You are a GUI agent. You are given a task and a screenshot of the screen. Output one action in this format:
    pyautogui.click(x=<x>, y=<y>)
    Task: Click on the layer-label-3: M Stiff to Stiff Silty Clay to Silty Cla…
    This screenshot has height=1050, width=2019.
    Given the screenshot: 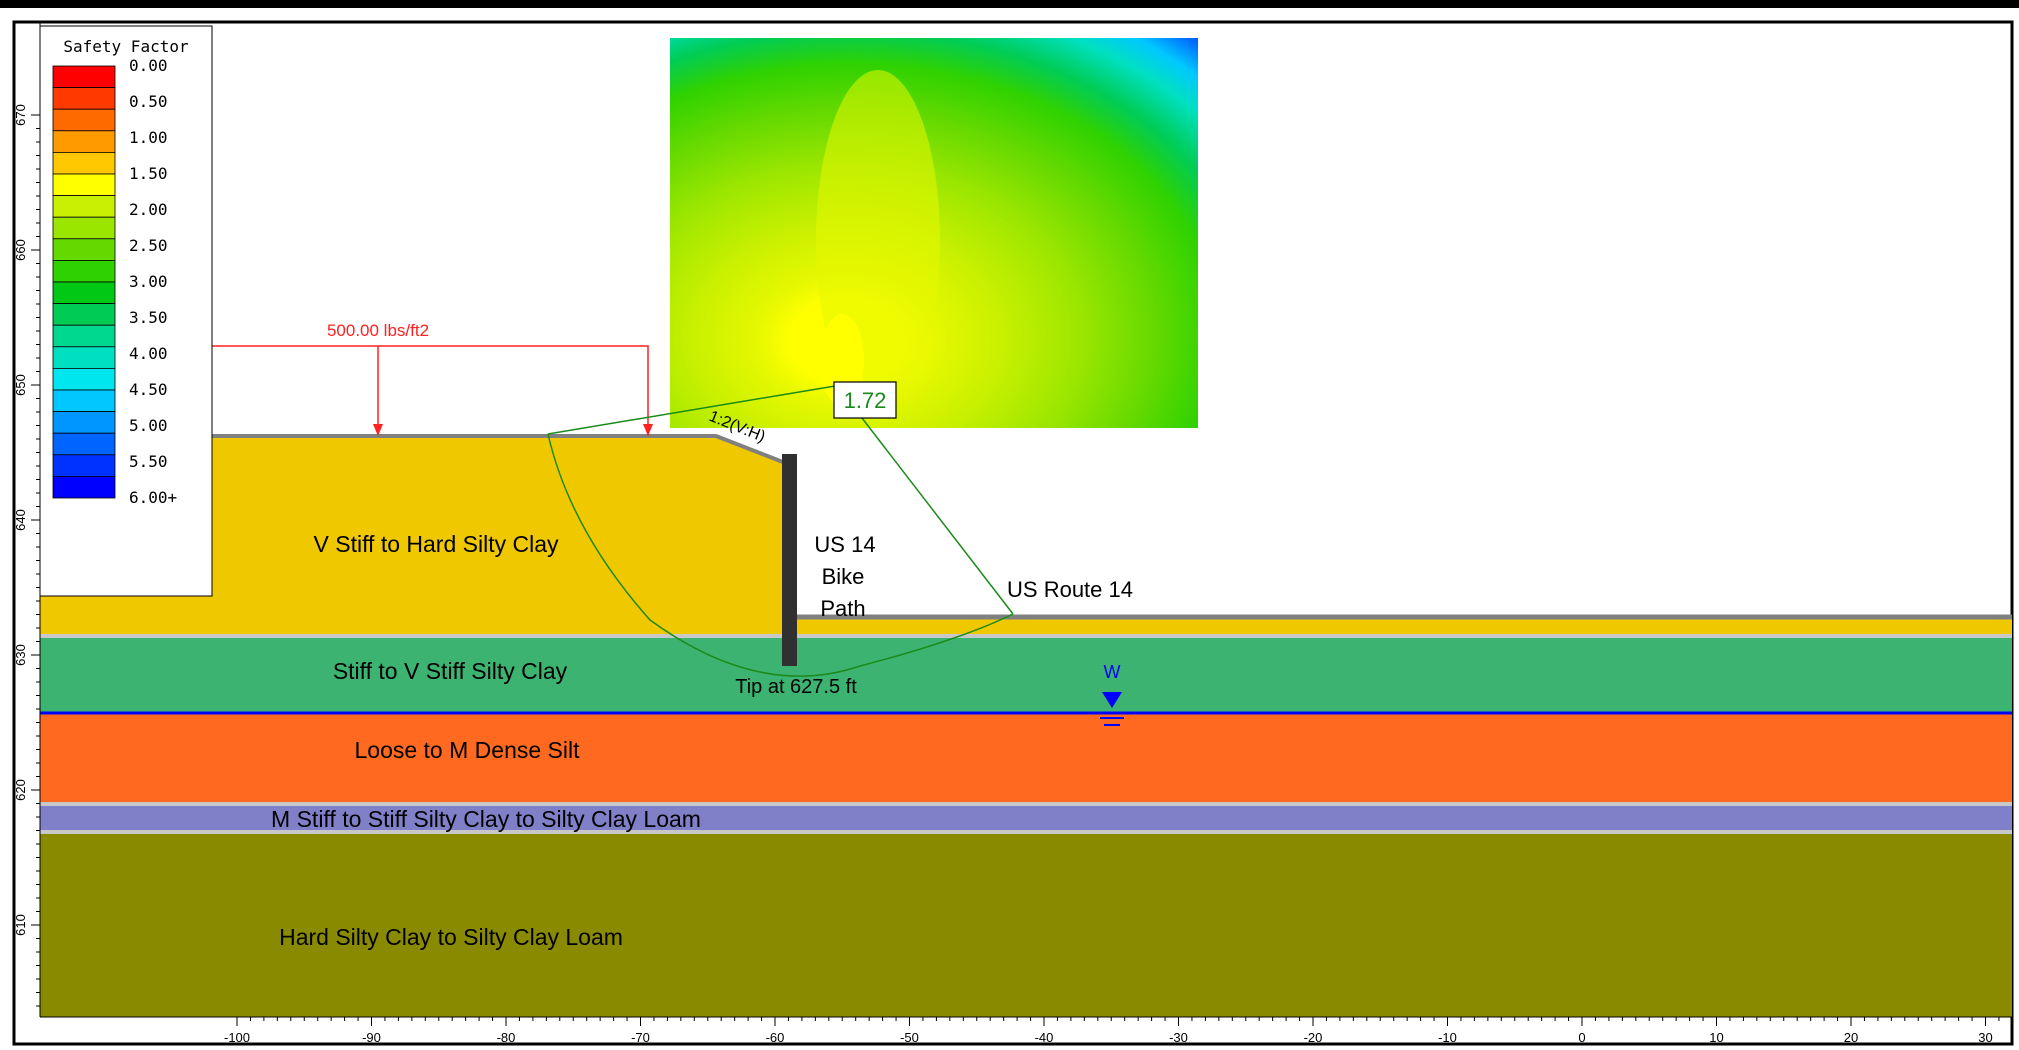 What is the action you would take?
    pyautogui.click(x=486, y=819)
    